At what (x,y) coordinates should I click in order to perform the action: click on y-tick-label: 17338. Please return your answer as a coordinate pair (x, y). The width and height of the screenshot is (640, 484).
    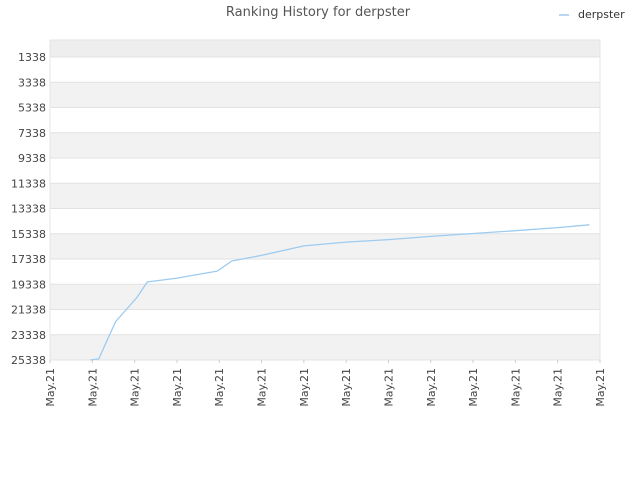
    Looking at the image, I should click on (28, 259).